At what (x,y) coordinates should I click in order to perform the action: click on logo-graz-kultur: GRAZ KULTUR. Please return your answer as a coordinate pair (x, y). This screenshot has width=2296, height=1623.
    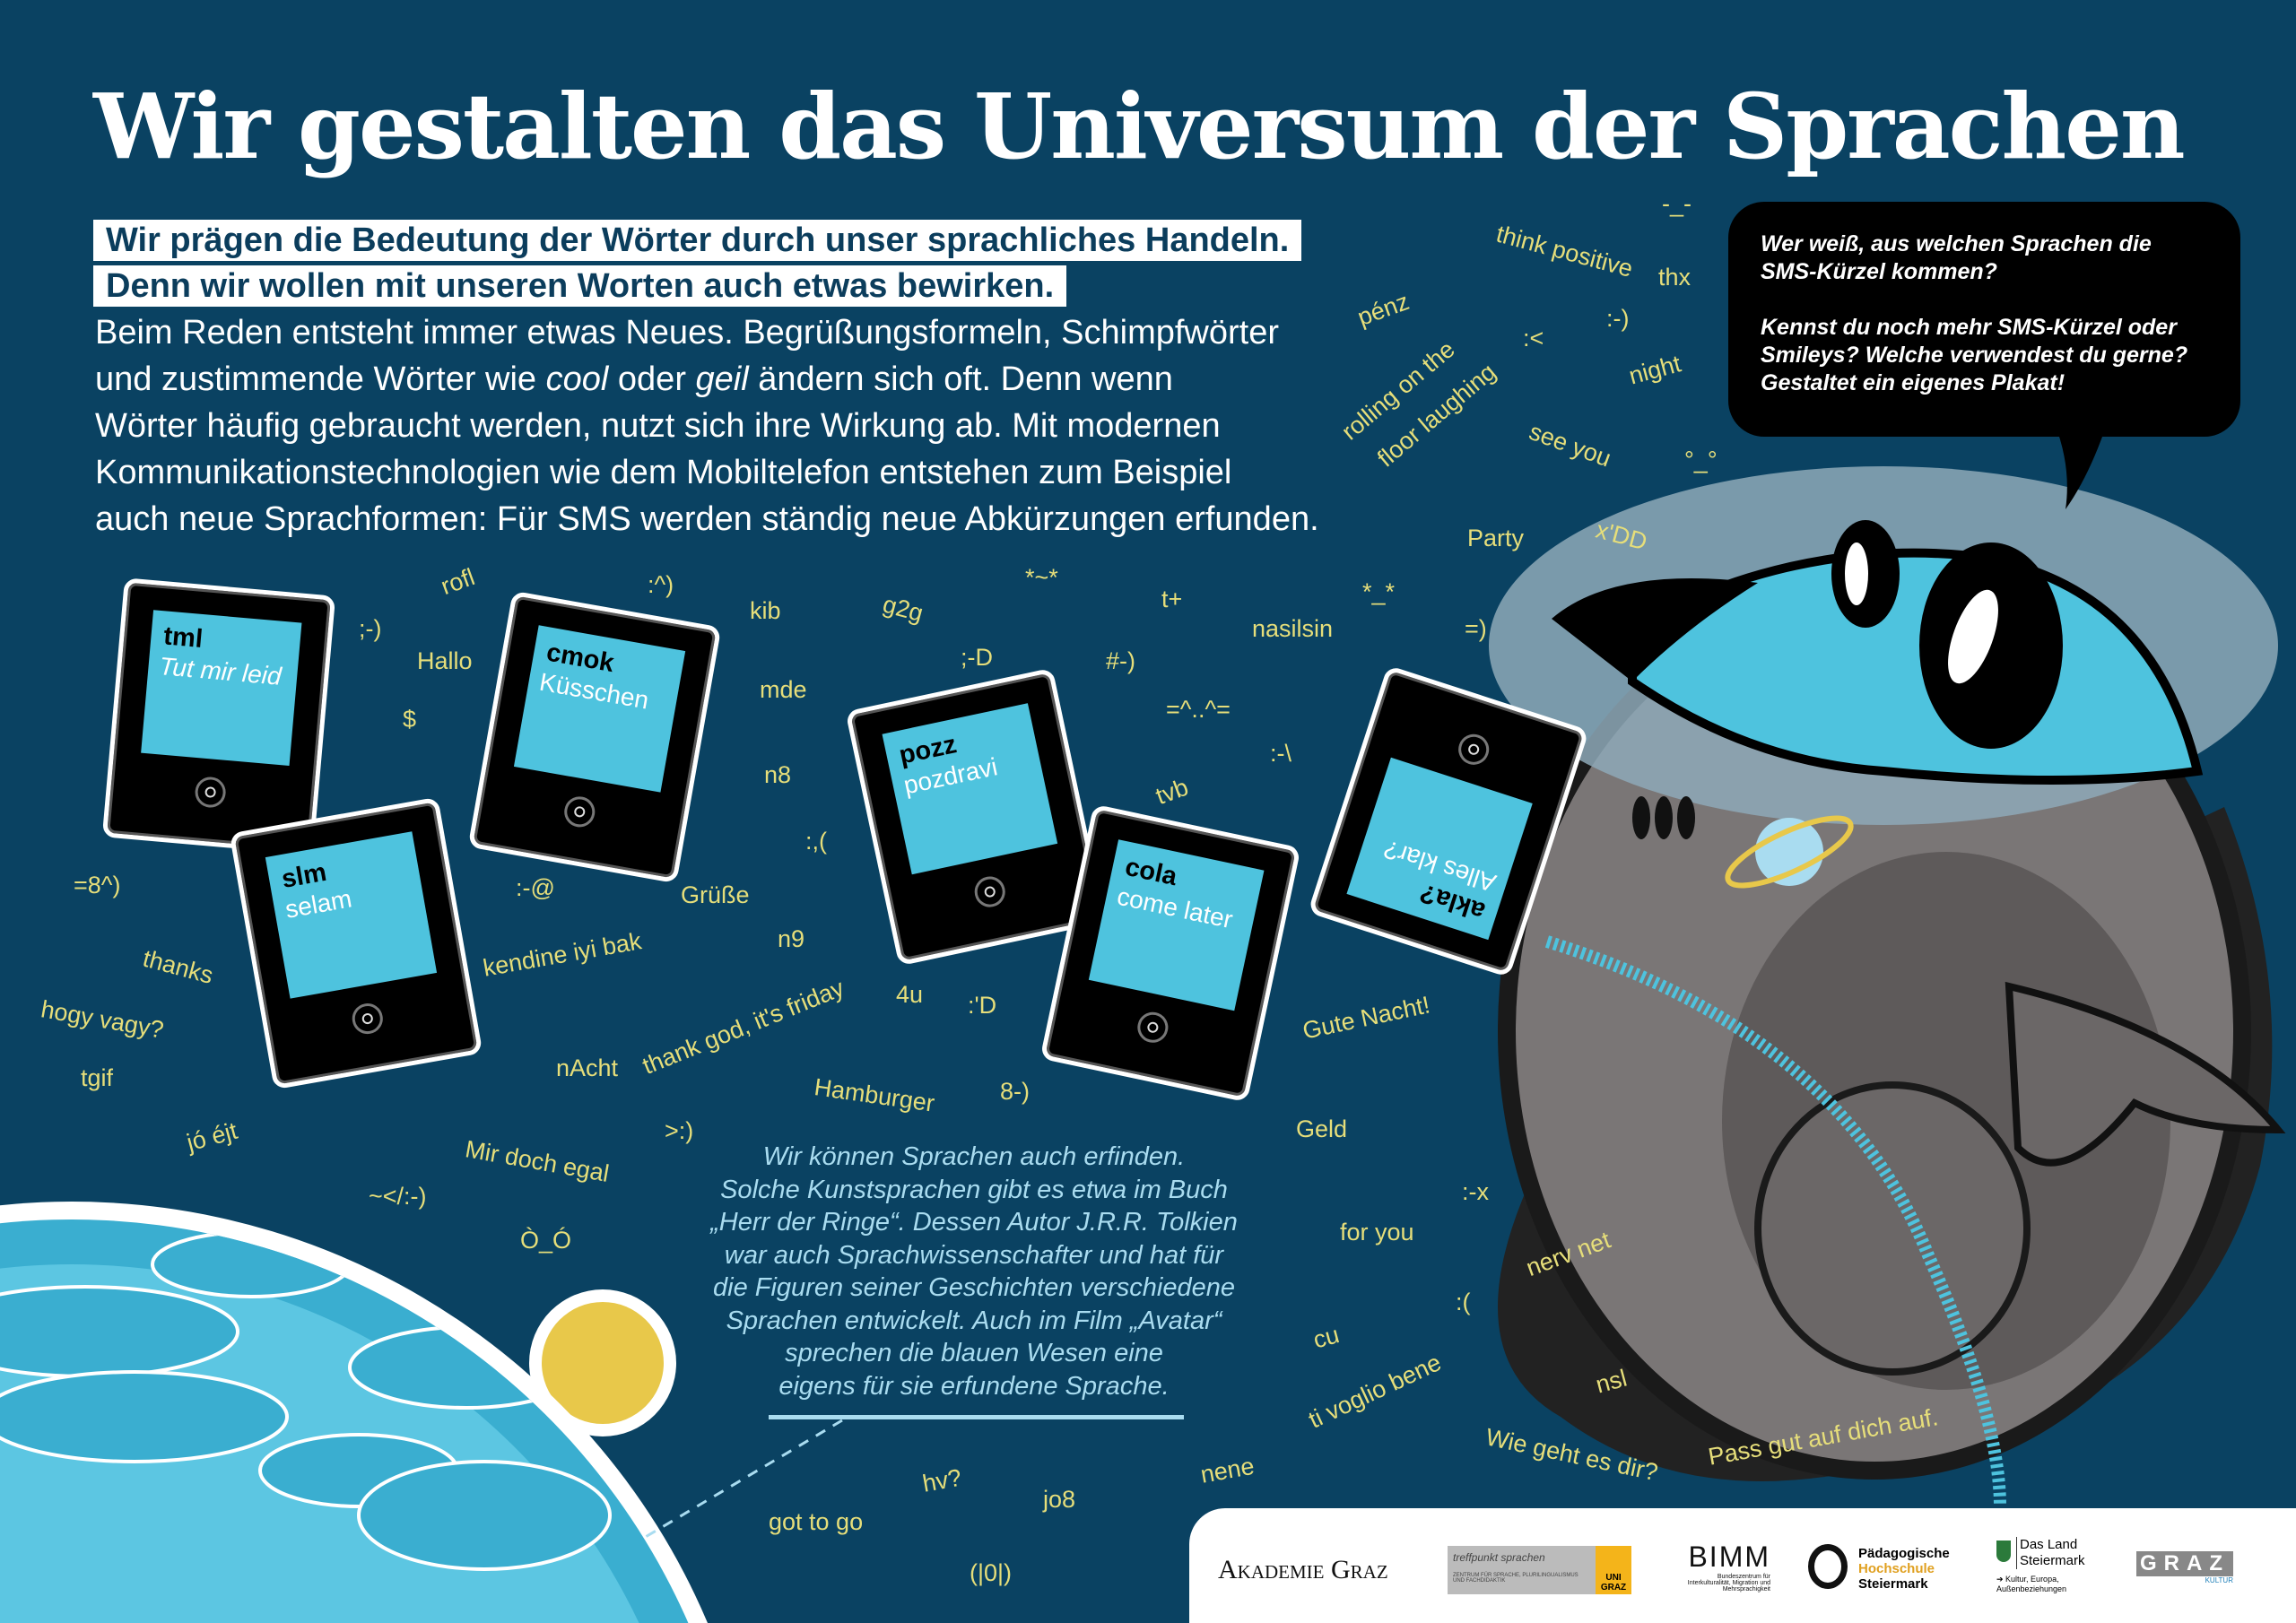
    Looking at the image, I should click on (2184, 1567).